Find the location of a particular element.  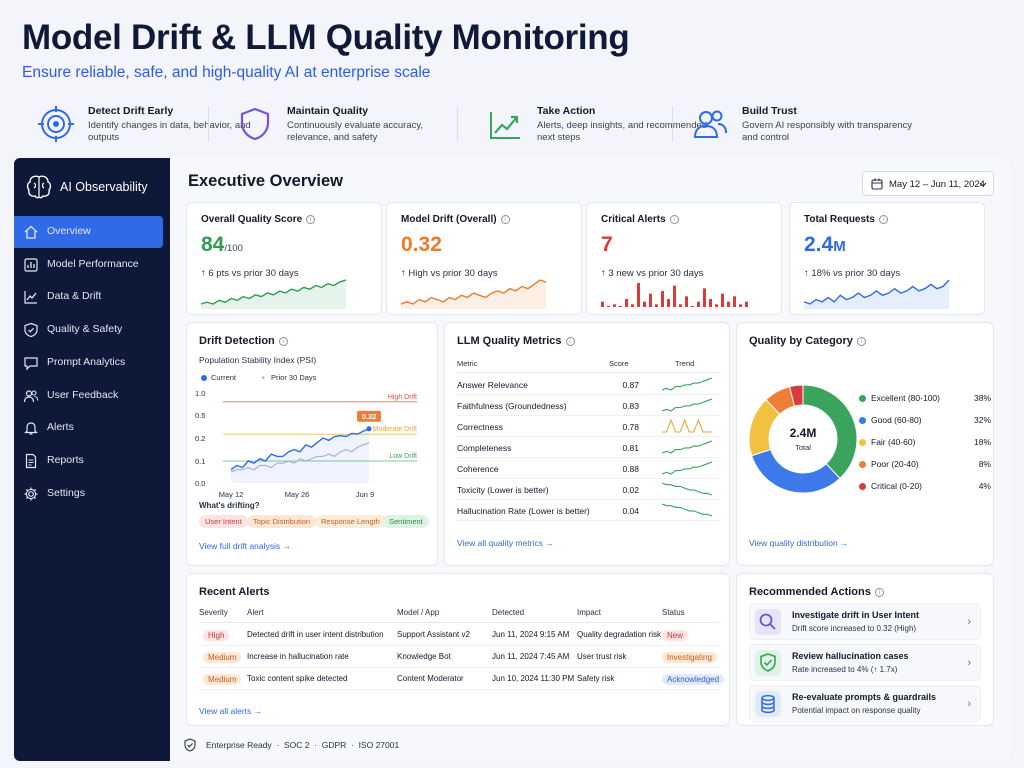

view-quality-metrics-link: View all quality metrics → is located at coordinates (505, 543).